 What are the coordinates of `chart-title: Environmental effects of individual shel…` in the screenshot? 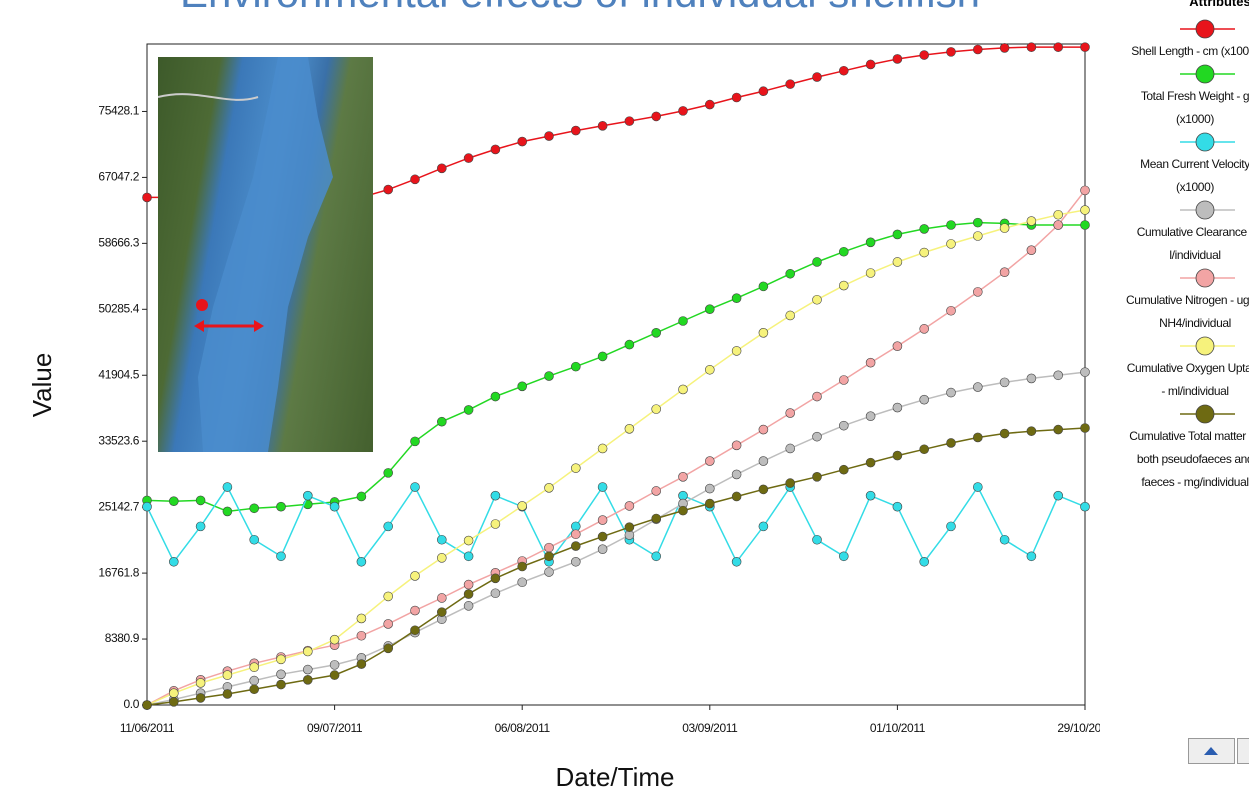 It's located at (580, 8).